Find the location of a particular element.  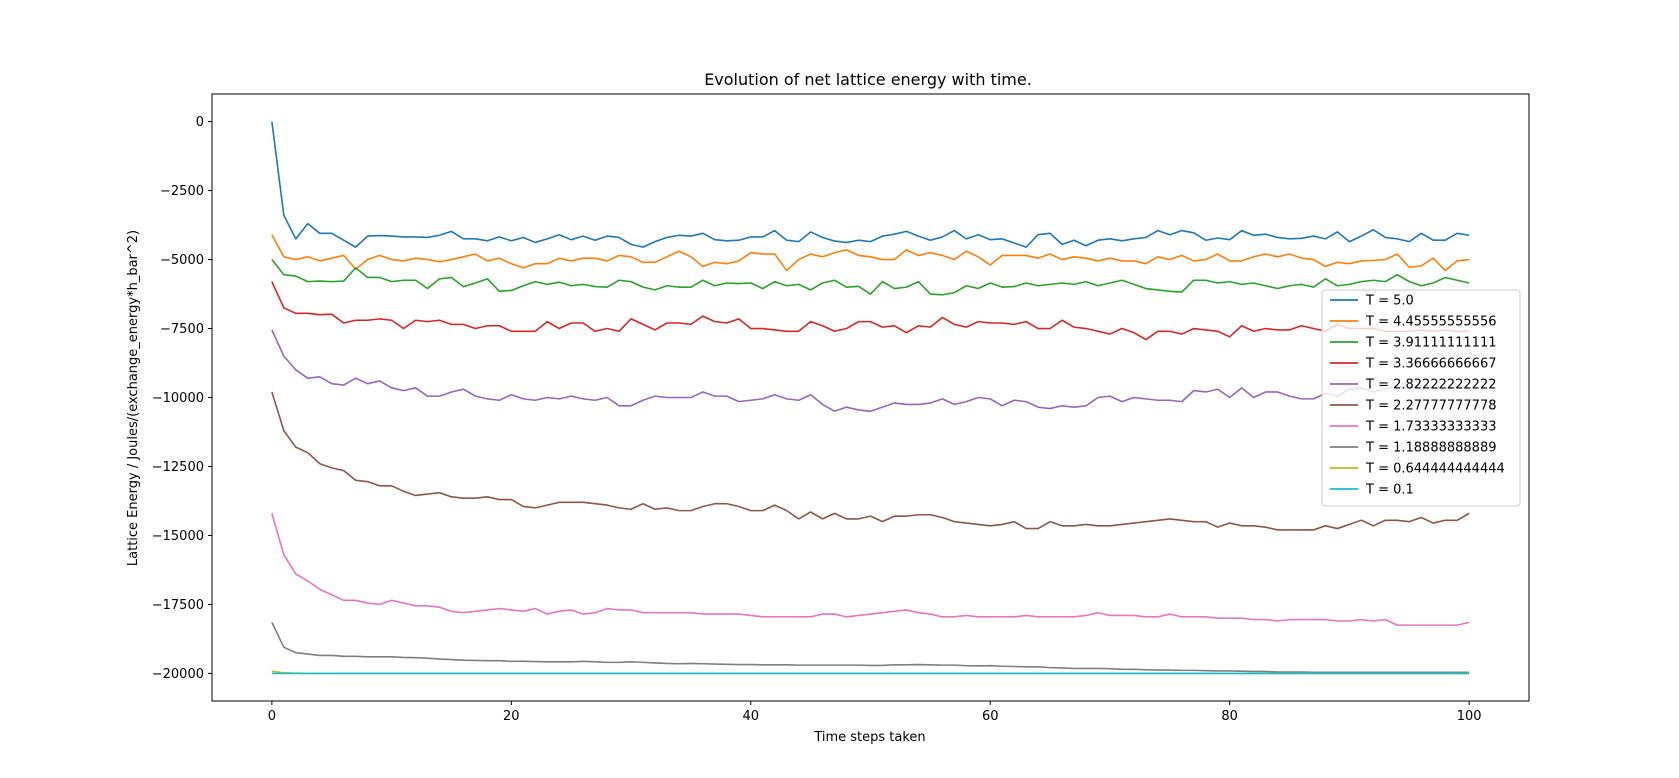

y-tick-label: −15000 is located at coordinates (178, 536).